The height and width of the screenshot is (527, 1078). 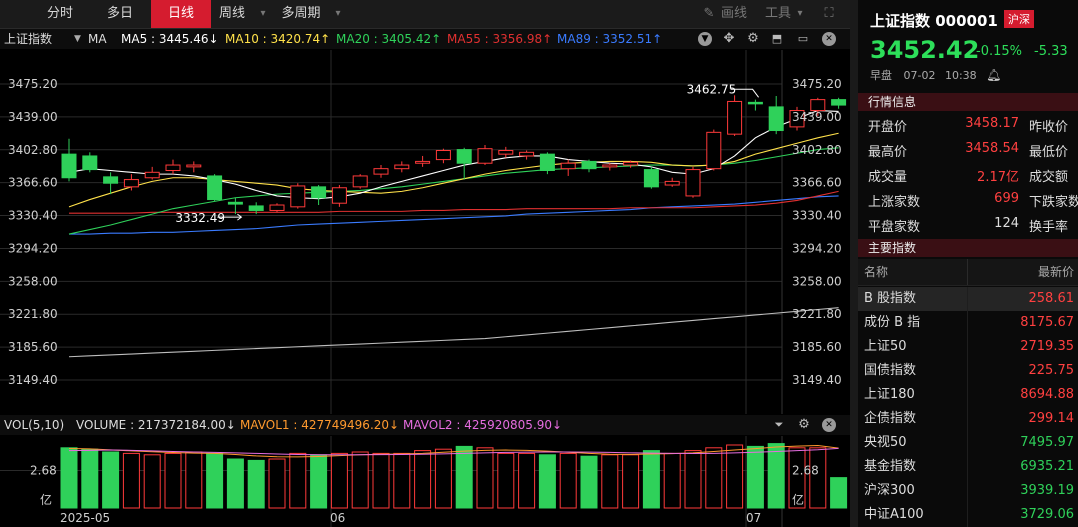 What do you see at coordinates (804, 424) in the screenshot?
I see `vol-settings-gear-icon: ⚙` at bounding box center [804, 424].